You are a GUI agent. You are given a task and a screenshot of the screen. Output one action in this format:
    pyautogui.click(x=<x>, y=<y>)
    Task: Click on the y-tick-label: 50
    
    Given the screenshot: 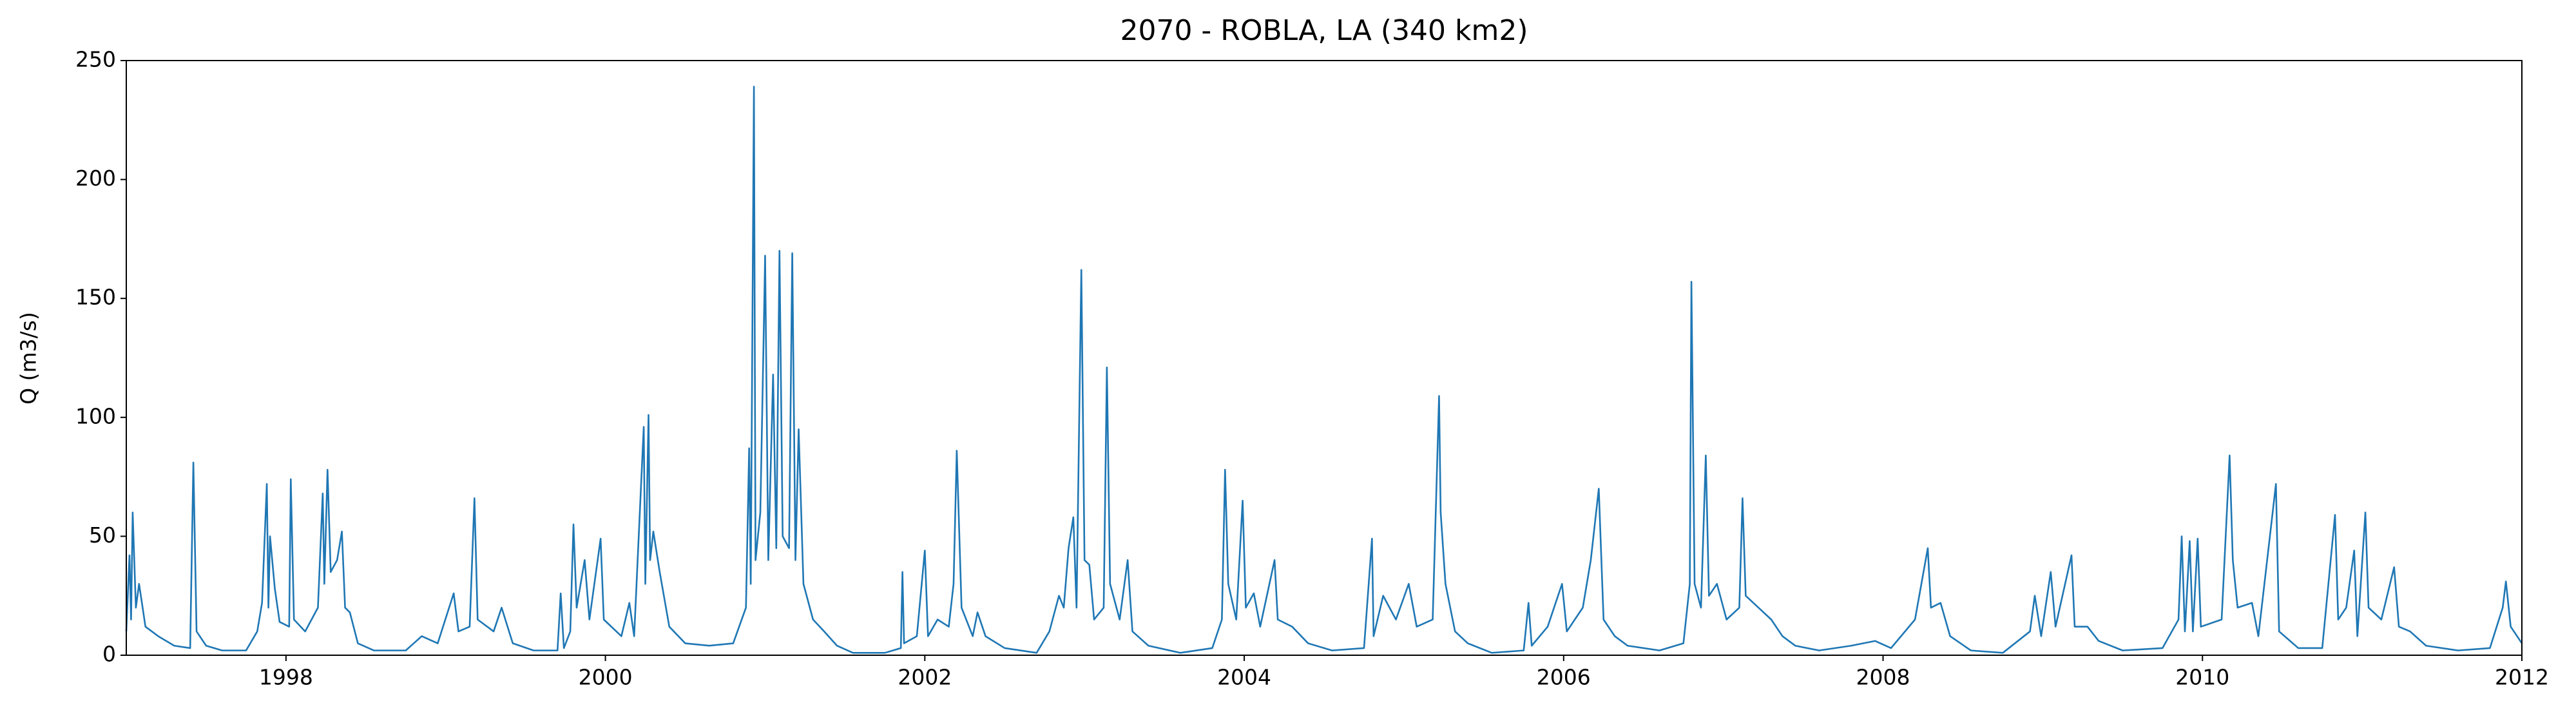 What is the action you would take?
    pyautogui.click(x=103, y=535)
    